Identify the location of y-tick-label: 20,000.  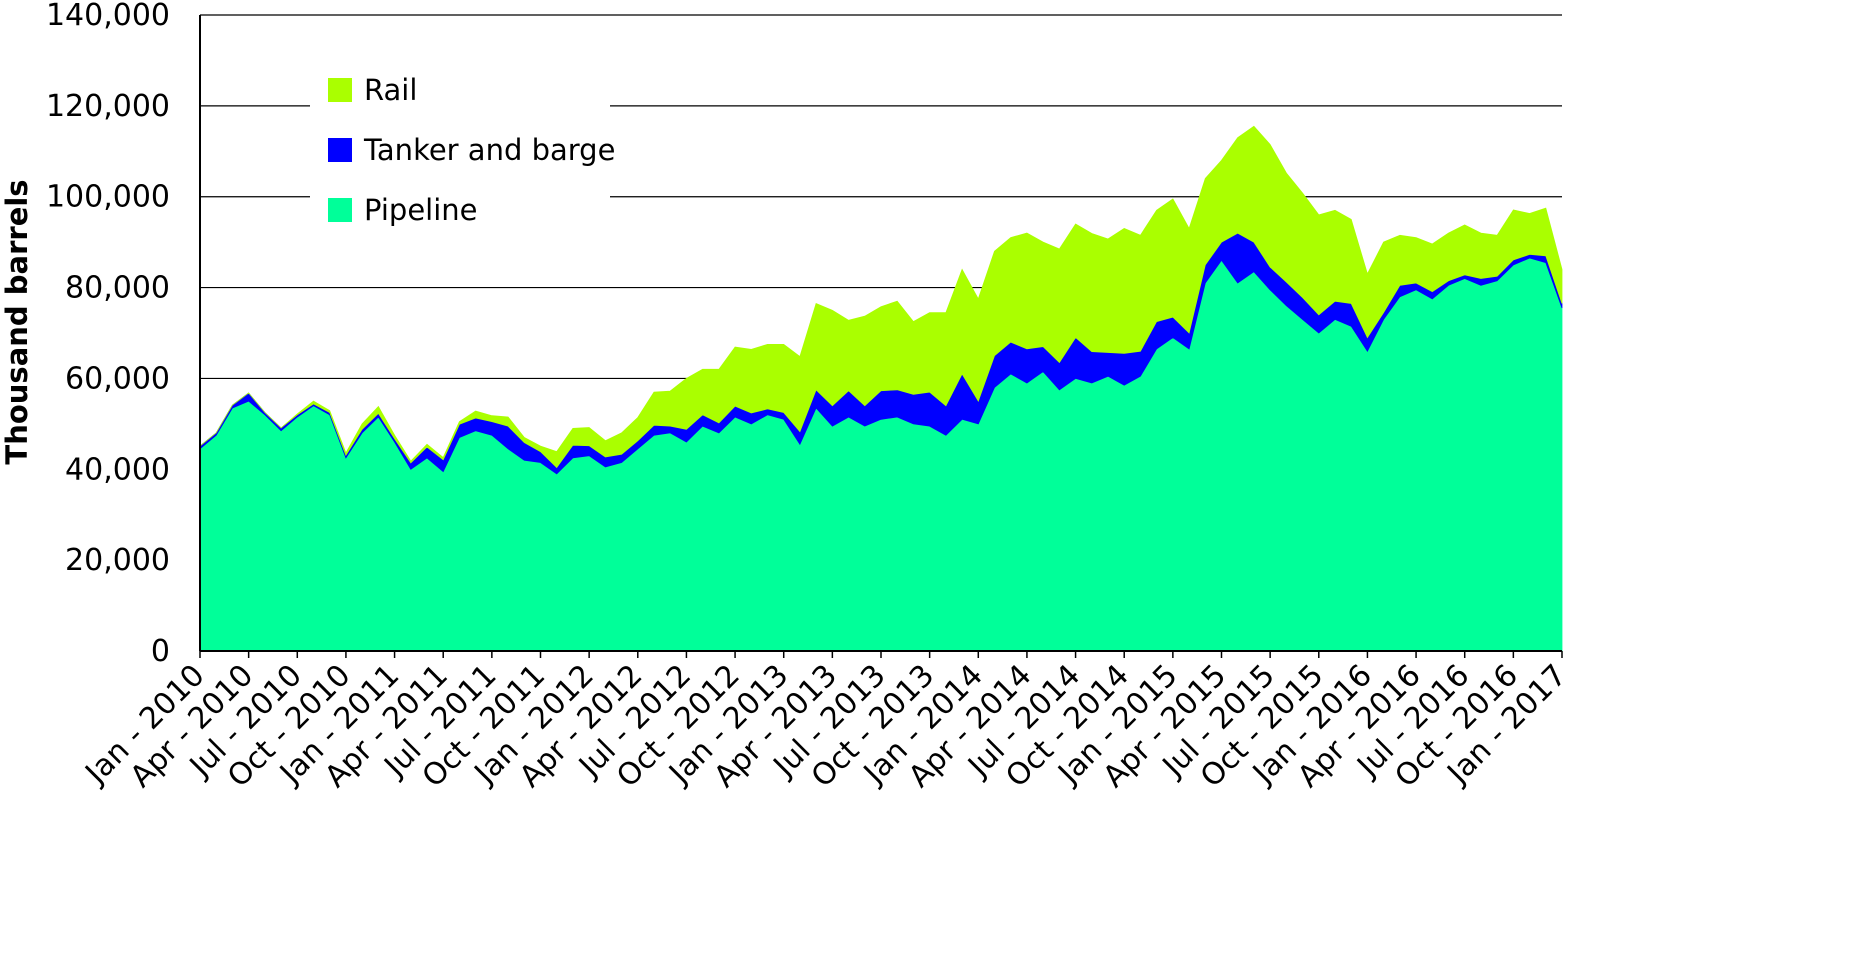
(117, 560).